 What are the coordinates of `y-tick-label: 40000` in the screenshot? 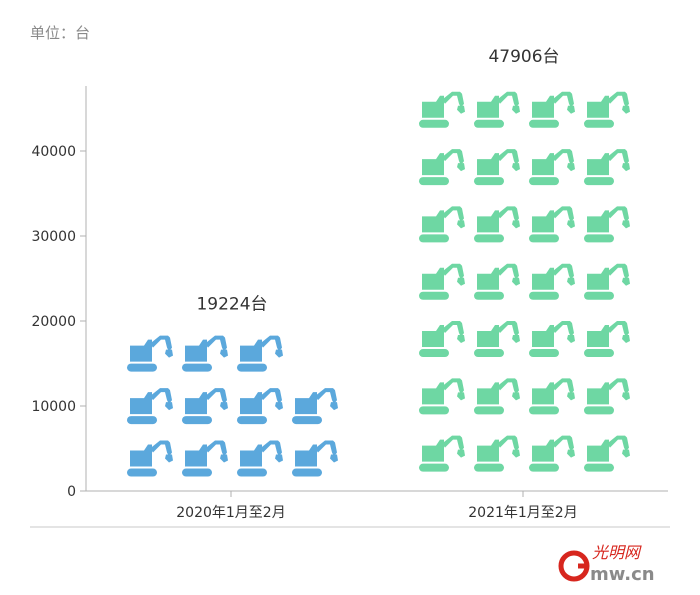 It's located at (53, 152).